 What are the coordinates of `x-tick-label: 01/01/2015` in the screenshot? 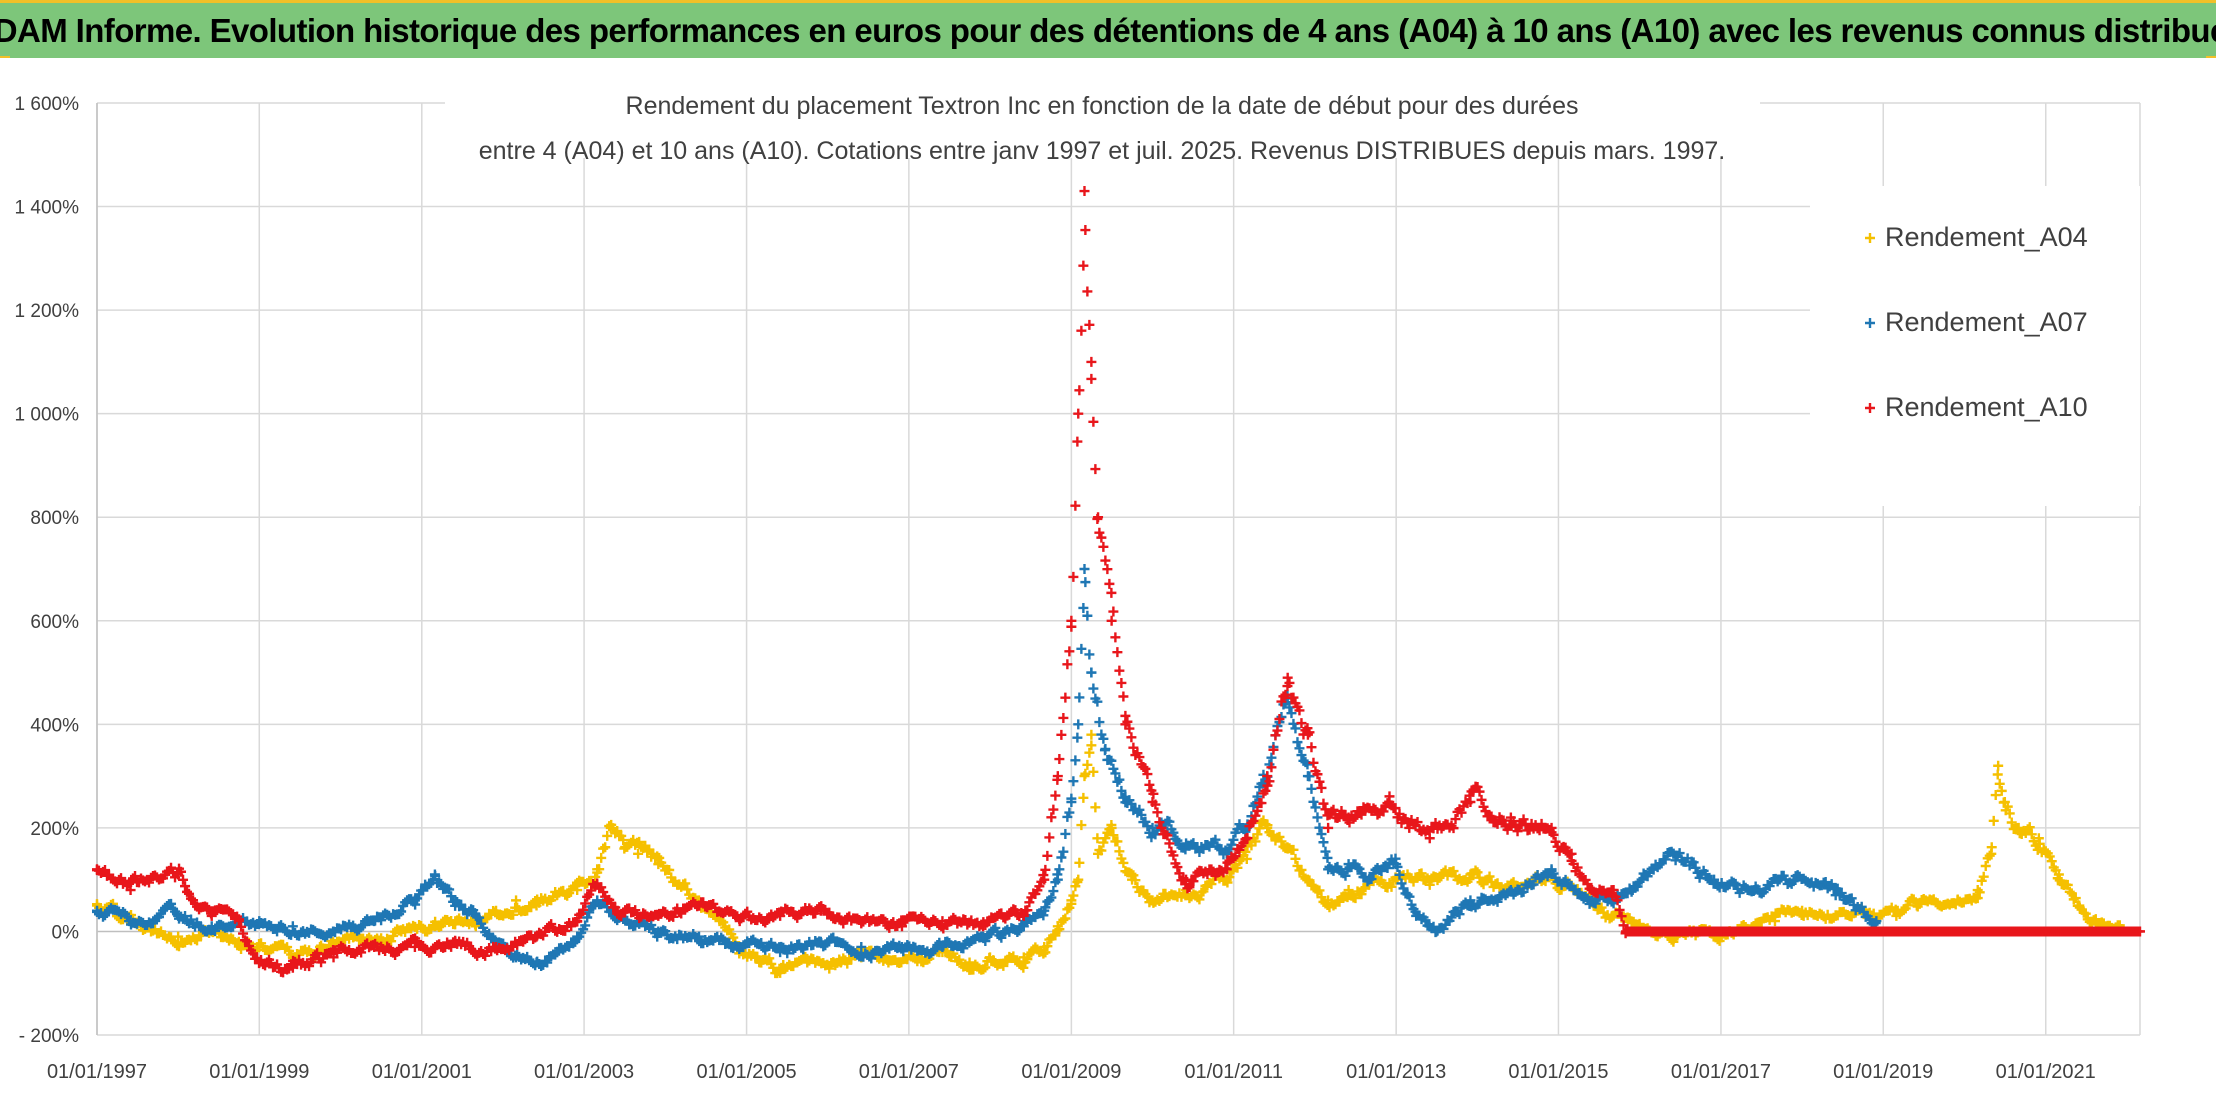 It's located at (1558, 1072).